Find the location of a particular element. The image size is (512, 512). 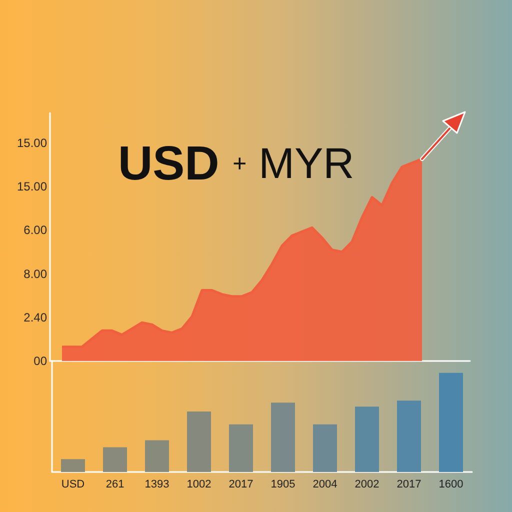

x-tick-label: 1600 is located at coordinates (451, 484).